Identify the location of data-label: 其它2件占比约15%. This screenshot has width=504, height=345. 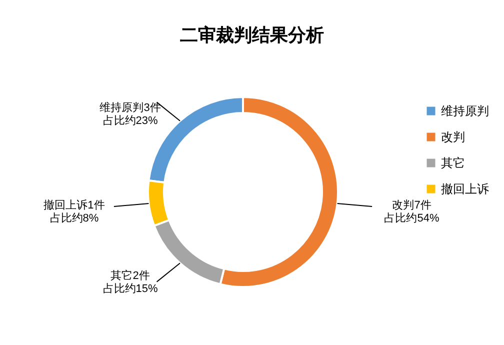
(130, 281).